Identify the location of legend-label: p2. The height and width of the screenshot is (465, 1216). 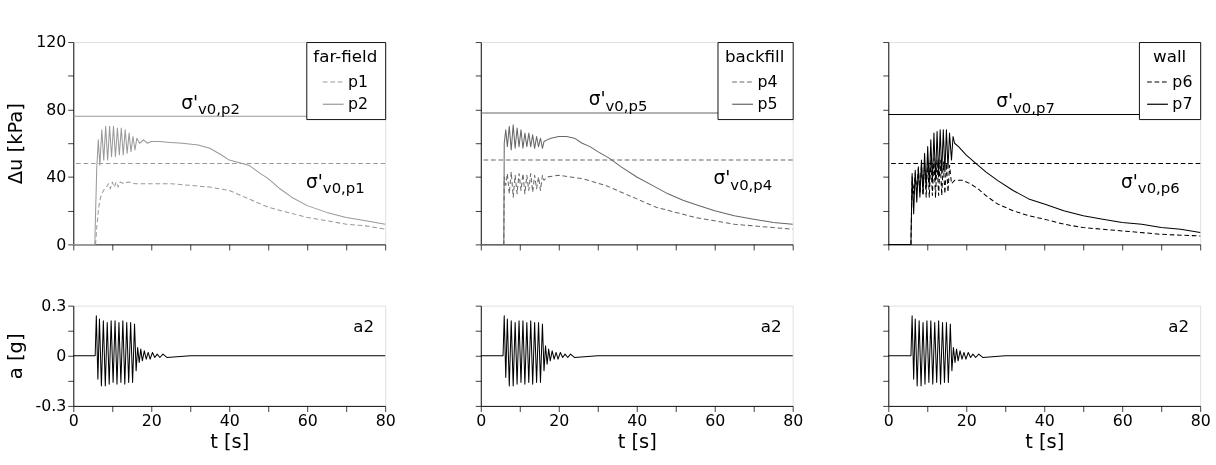
(358, 103).